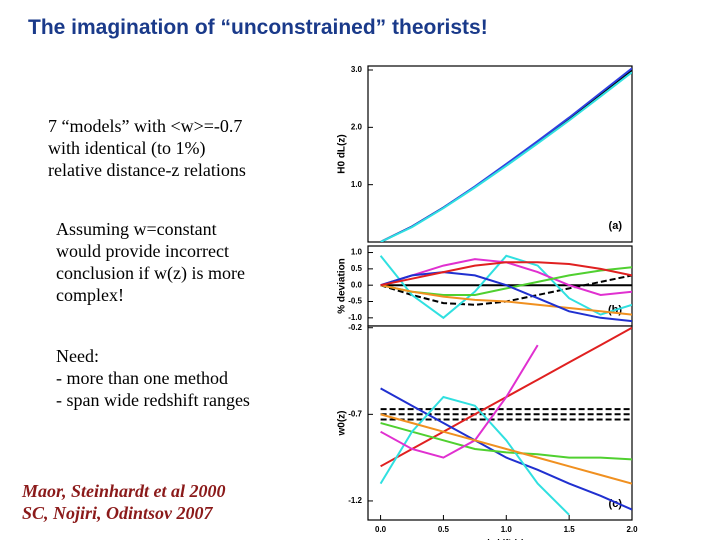 This screenshot has width=720, height=540. What do you see at coordinates (342, 286) in the screenshot?
I see `y-axis-label: % deviation` at bounding box center [342, 286].